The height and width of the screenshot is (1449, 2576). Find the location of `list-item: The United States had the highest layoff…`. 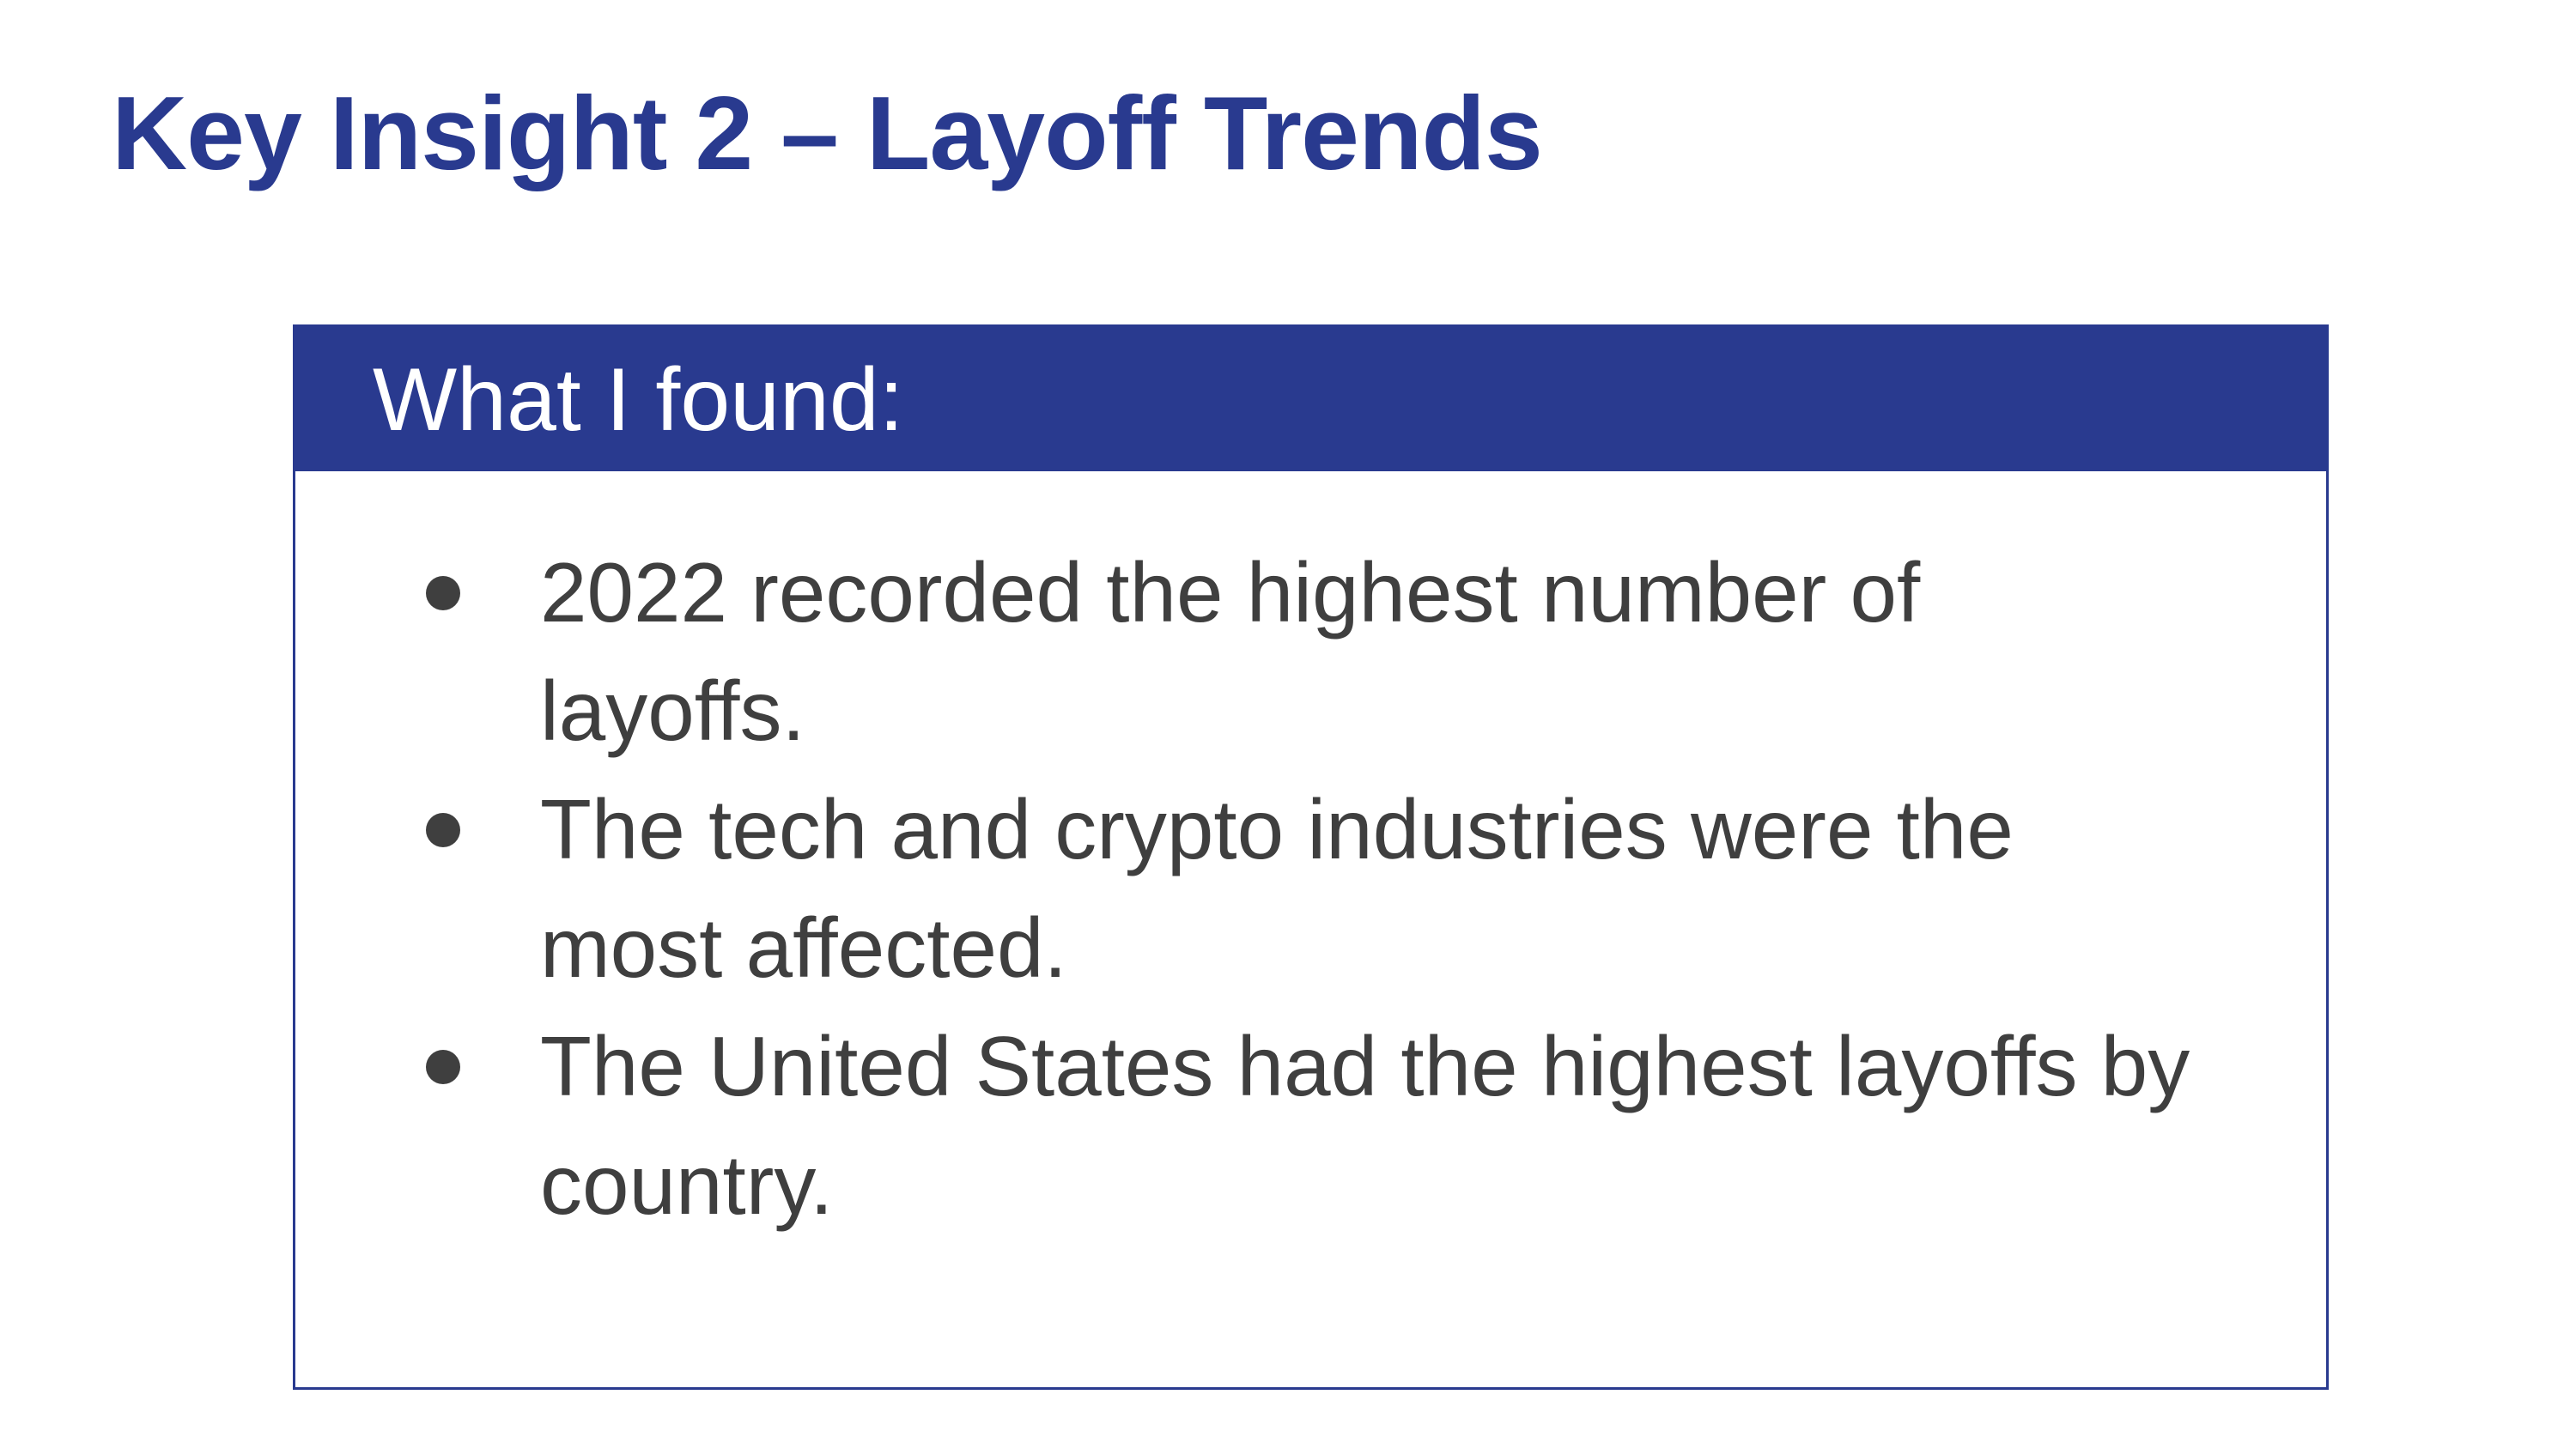

list-item: The United States had the highest layoff… is located at coordinates (1310, 1125).